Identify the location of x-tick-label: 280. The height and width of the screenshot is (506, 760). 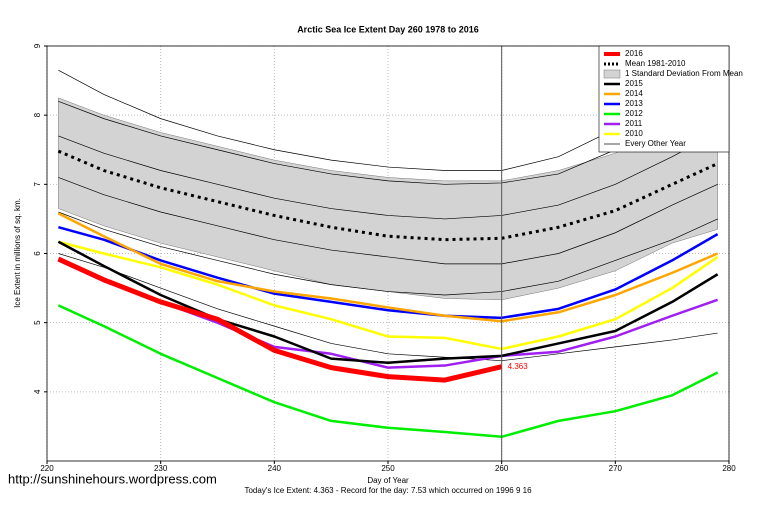
(729, 468).